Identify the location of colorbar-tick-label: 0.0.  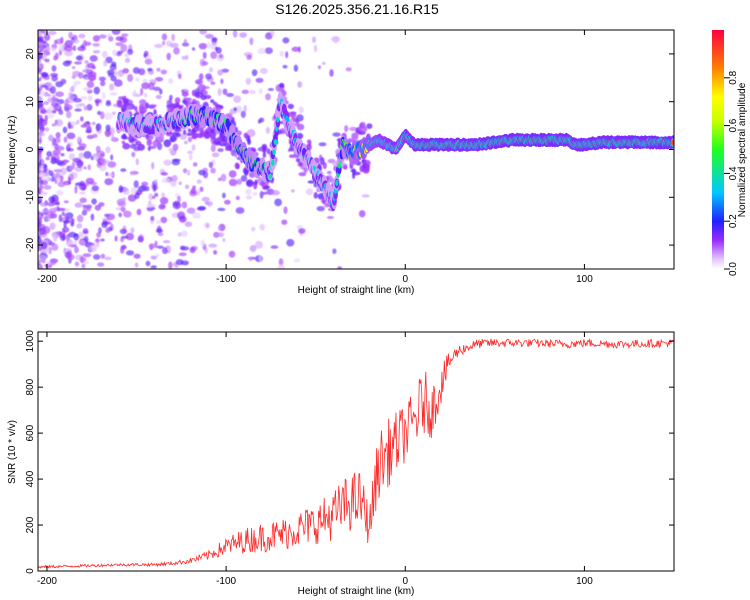
(733, 269).